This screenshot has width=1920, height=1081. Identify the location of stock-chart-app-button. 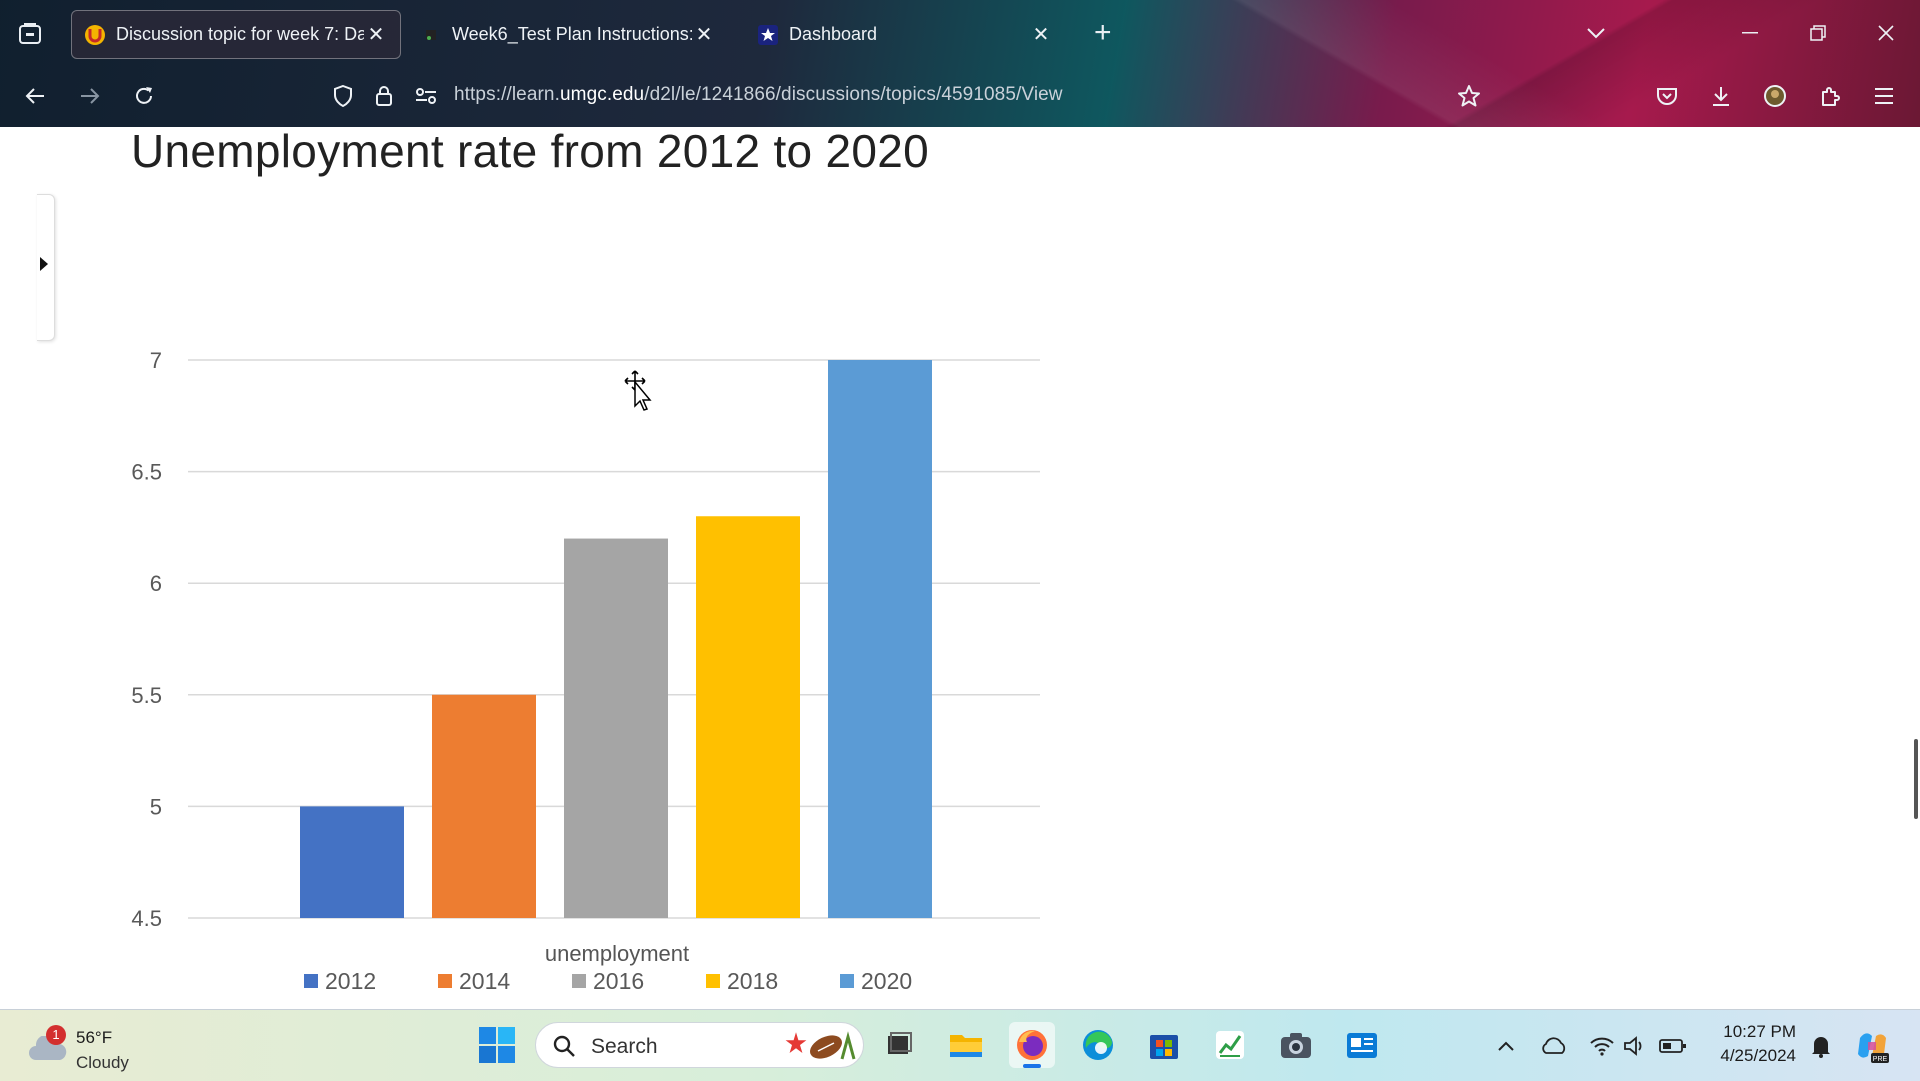
(1230, 1045).